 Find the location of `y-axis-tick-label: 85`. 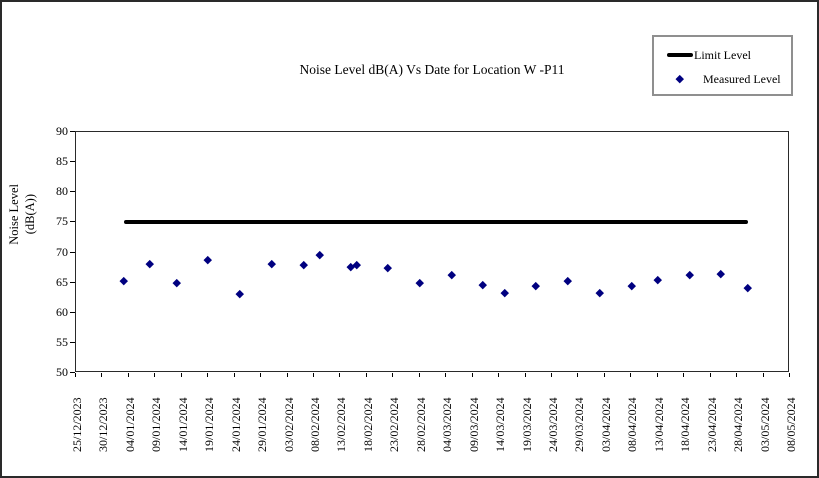

y-axis-tick-label: 85 is located at coordinates (62, 161).